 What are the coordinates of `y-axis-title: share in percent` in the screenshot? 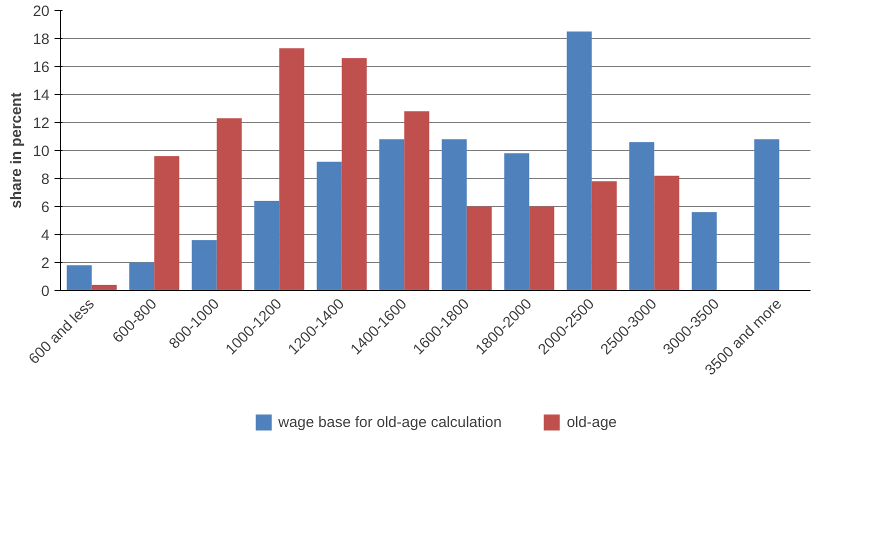 It's located at (16, 150).